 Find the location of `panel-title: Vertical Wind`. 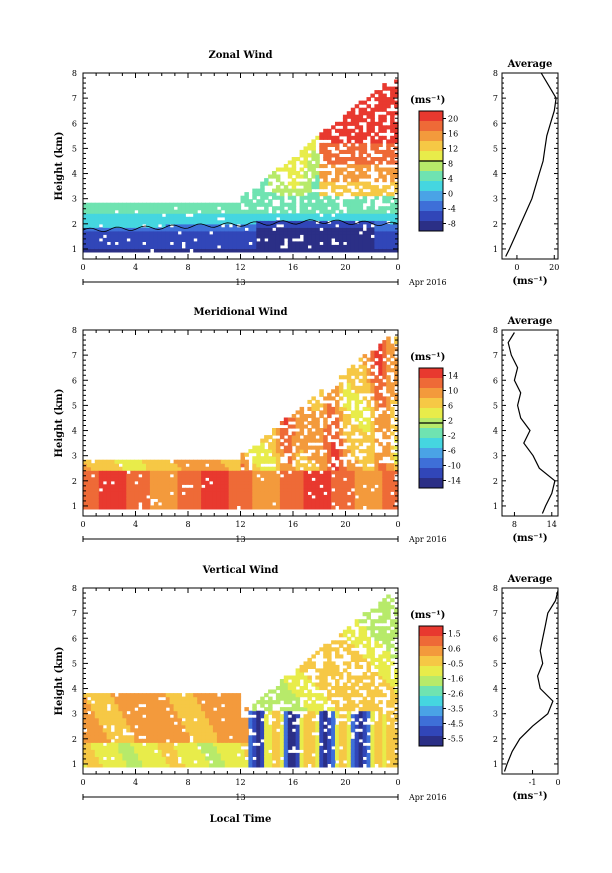

panel-title: Vertical Wind is located at coordinates (240, 570).